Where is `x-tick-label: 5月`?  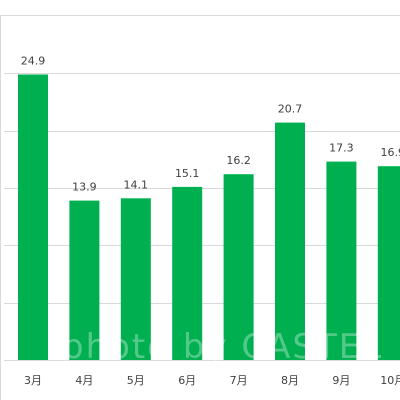
x-tick-label: 5月 is located at coordinates (136, 380).